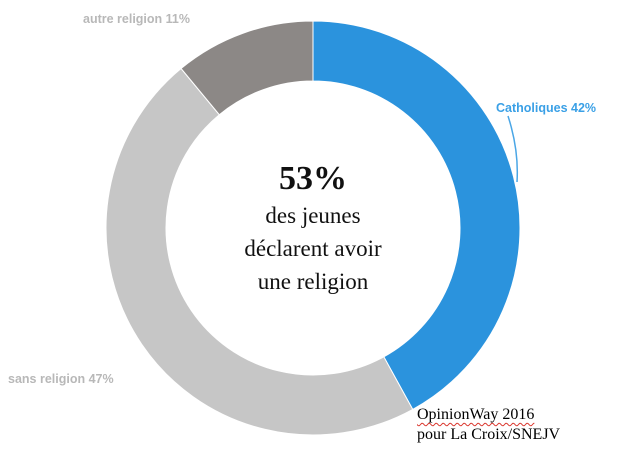  Describe the element at coordinates (313, 248) in the screenshot. I see `center-line-2: déclarent avoir` at that location.